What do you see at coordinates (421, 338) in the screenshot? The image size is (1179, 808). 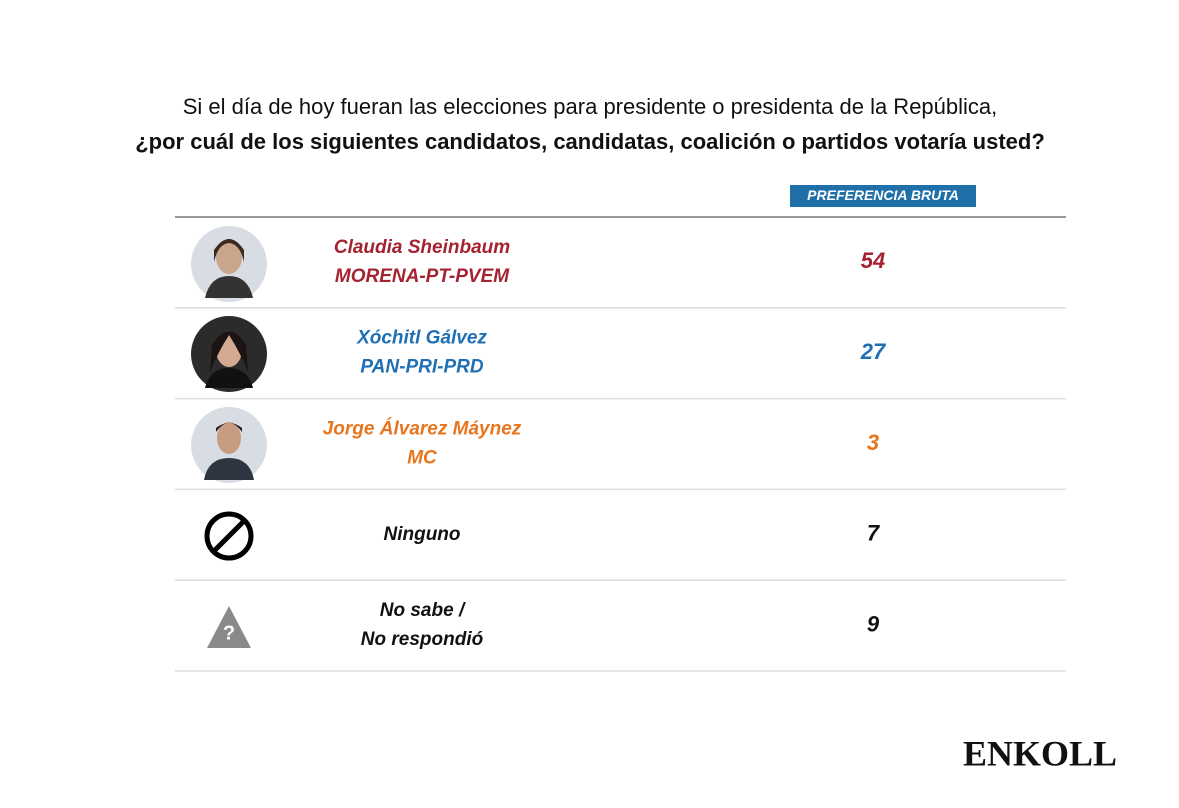 I see `row-label: Xóchitl Gálvez` at bounding box center [421, 338].